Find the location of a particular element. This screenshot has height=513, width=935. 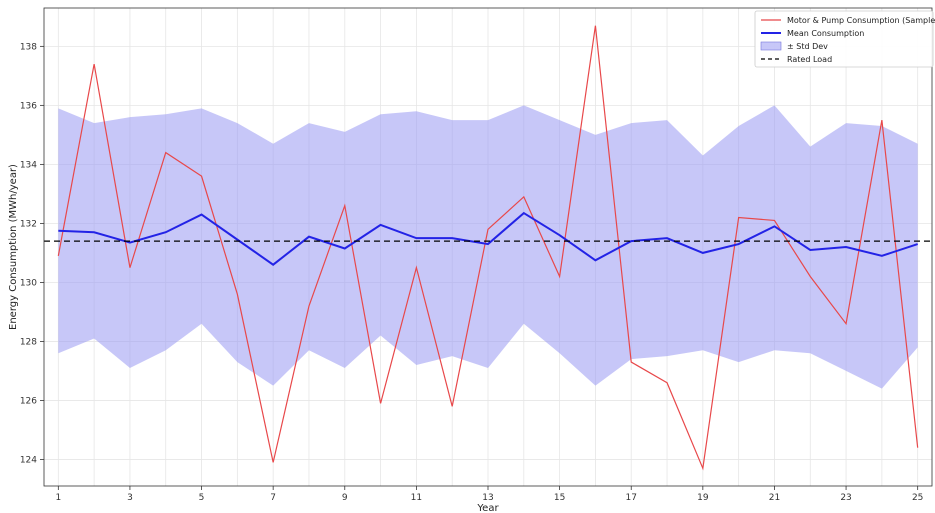

mean-consumption-line is located at coordinates (488, 238).